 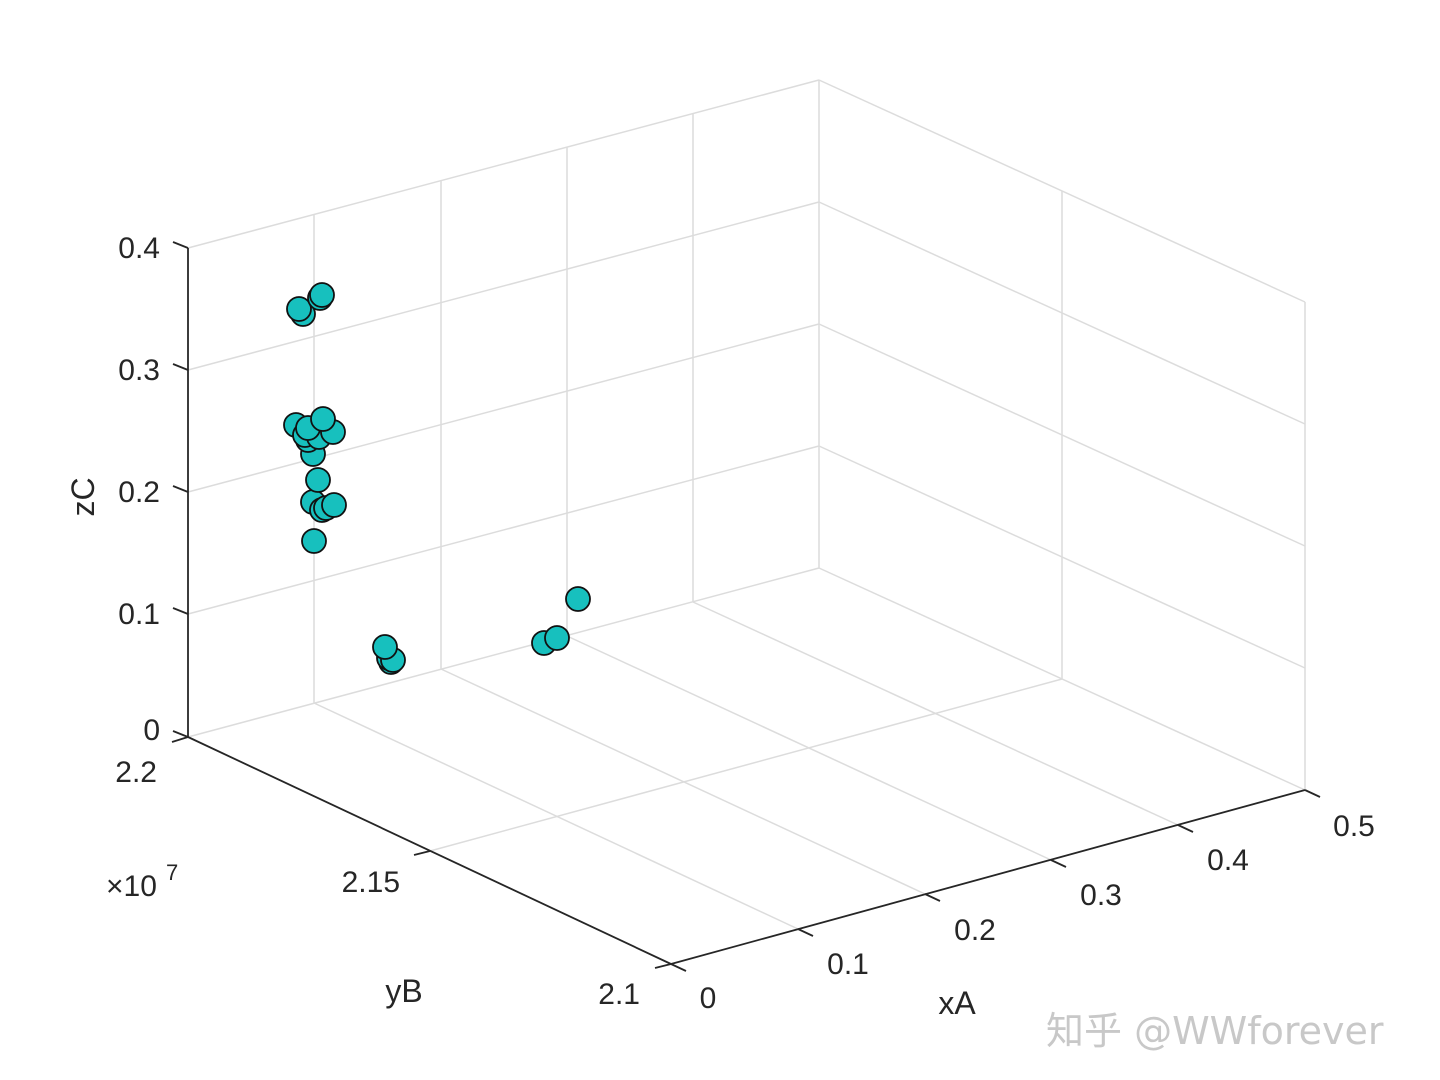 What do you see at coordinates (139, 370) in the screenshot?
I see `z-tick-label: 0.3` at bounding box center [139, 370].